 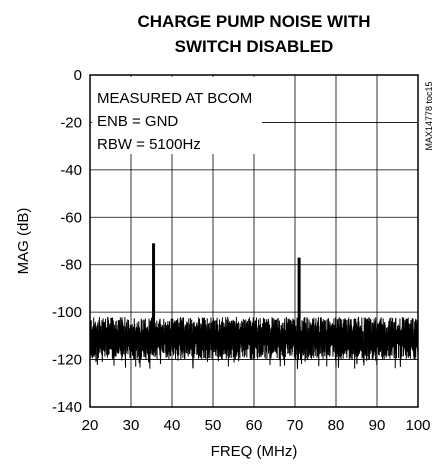 What do you see at coordinates (67, 407) in the screenshot?
I see `y-tick-label: -140` at bounding box center [67, 407].